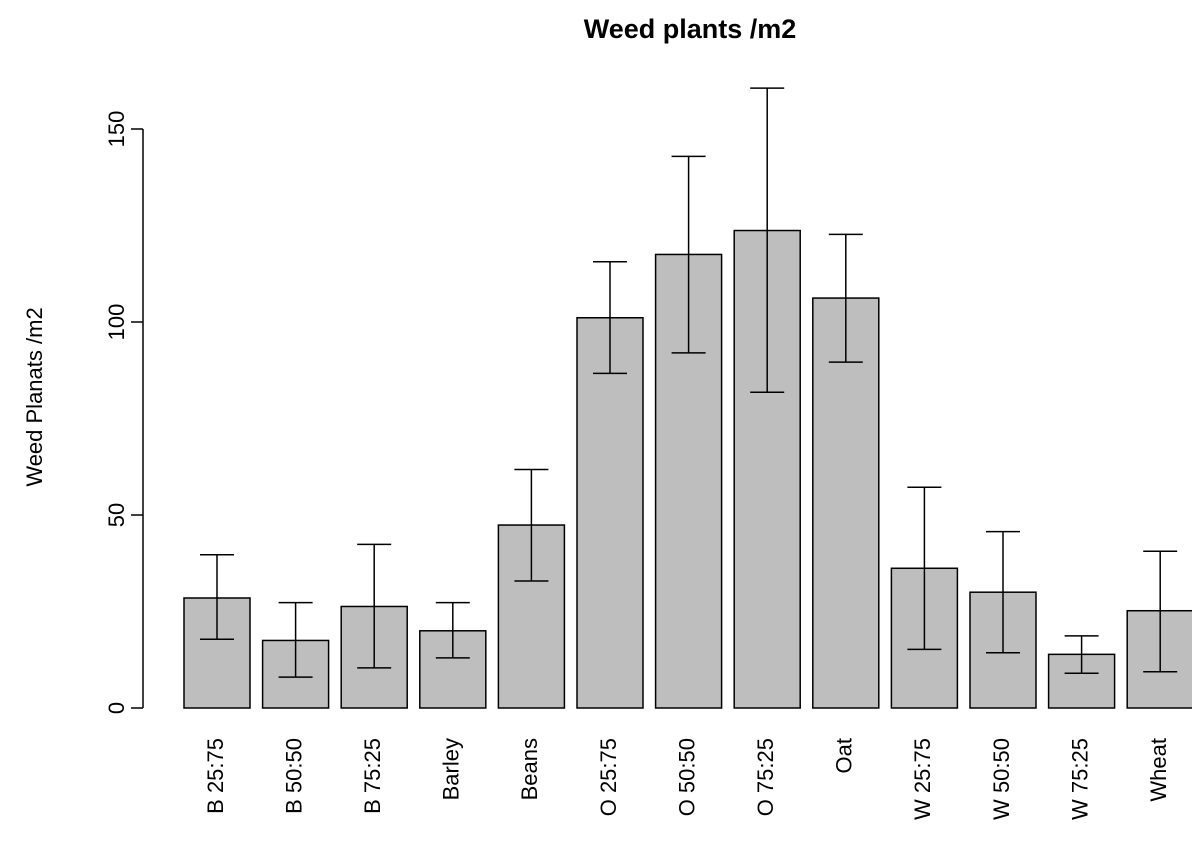 The width and height of the screenshot is (1192, 843). I want to click on y-axis-label: Weed Planats /m2, so click(34, 396).